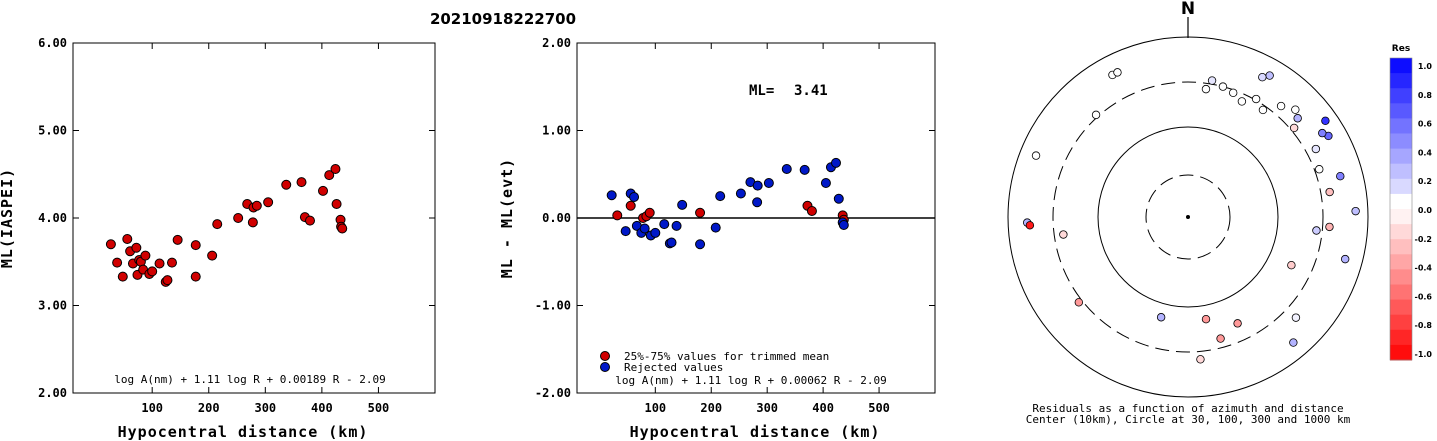 The image size is (1437, 441). What do you see at coordinates (1425, 181) in the screenshot?
I see `colorbar-label: 0.2` at bounding box center [1425, 181].